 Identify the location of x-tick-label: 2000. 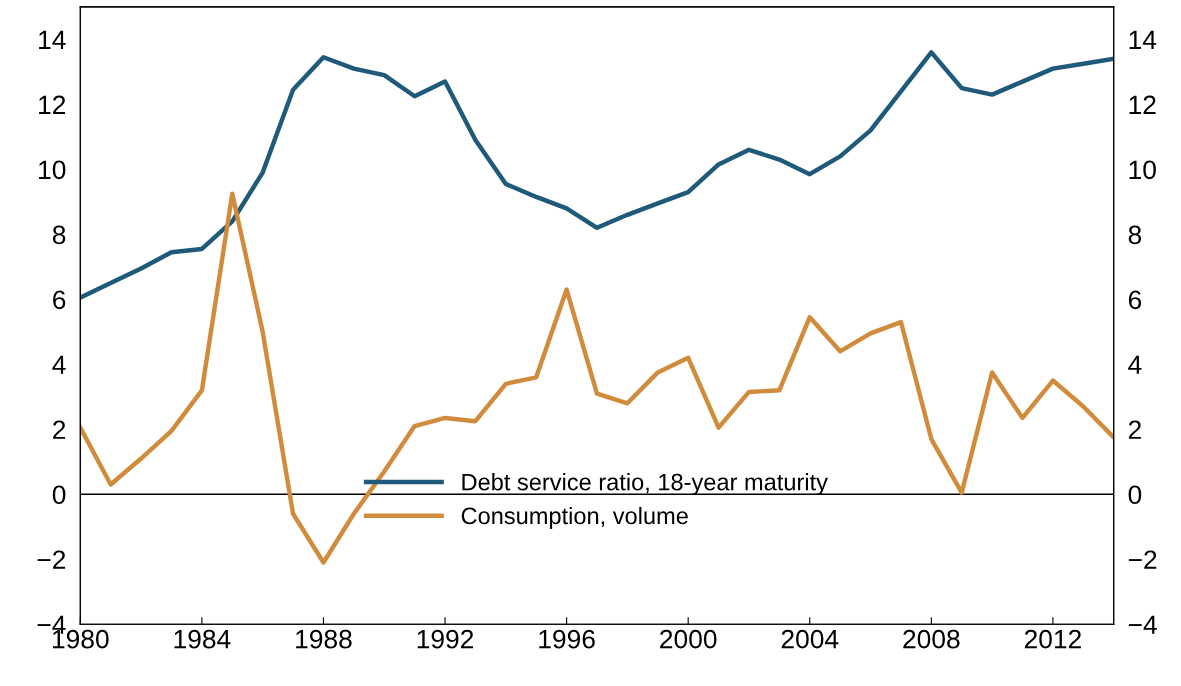
(688, 639).